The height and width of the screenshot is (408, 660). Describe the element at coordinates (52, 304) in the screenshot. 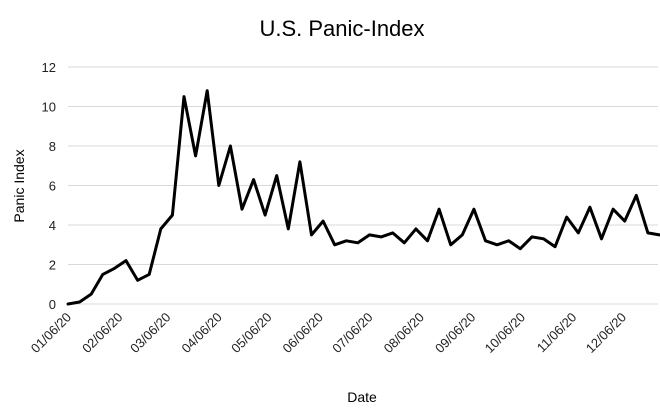

I see `y-tick-label: 0` at that location.